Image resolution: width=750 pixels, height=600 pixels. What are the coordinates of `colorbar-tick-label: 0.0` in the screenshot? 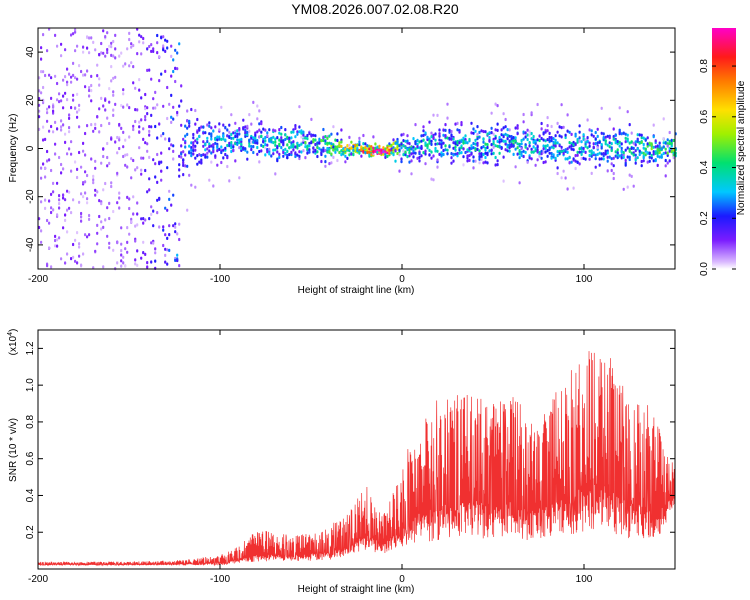 It's located at (704, 269).